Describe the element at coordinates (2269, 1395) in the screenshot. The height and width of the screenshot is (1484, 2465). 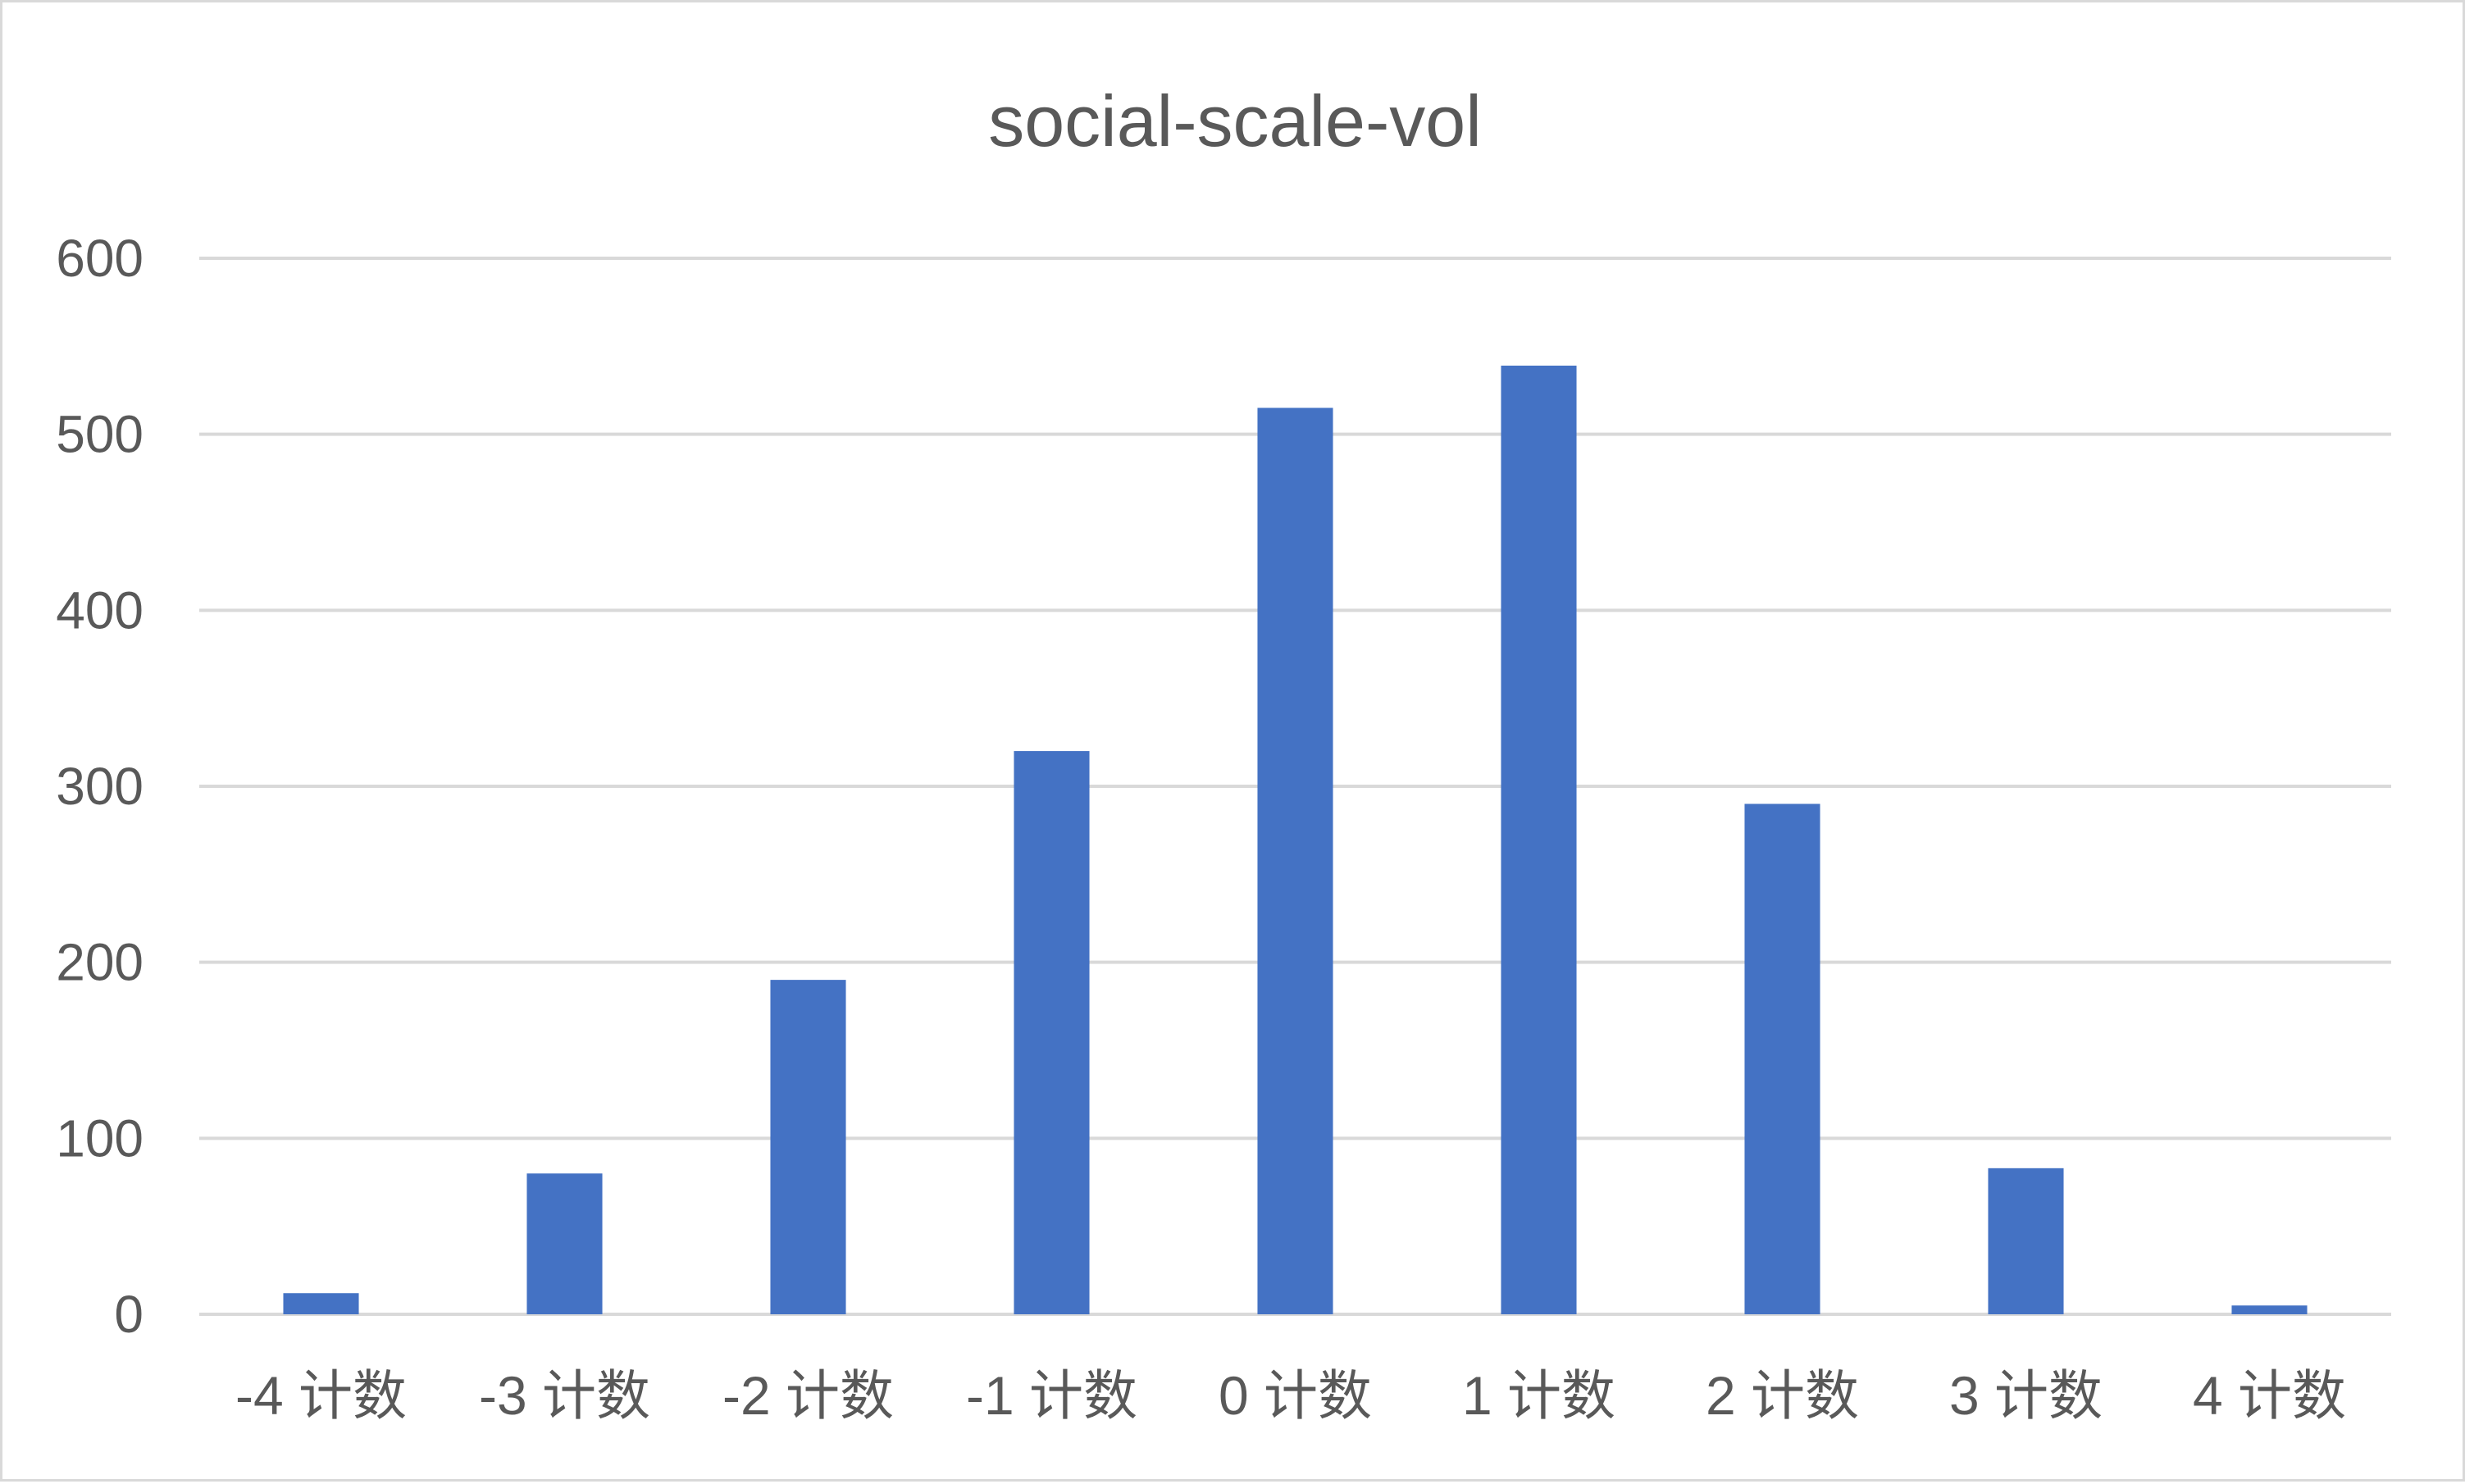
I see `x-category-label: 4 计数` at that location.